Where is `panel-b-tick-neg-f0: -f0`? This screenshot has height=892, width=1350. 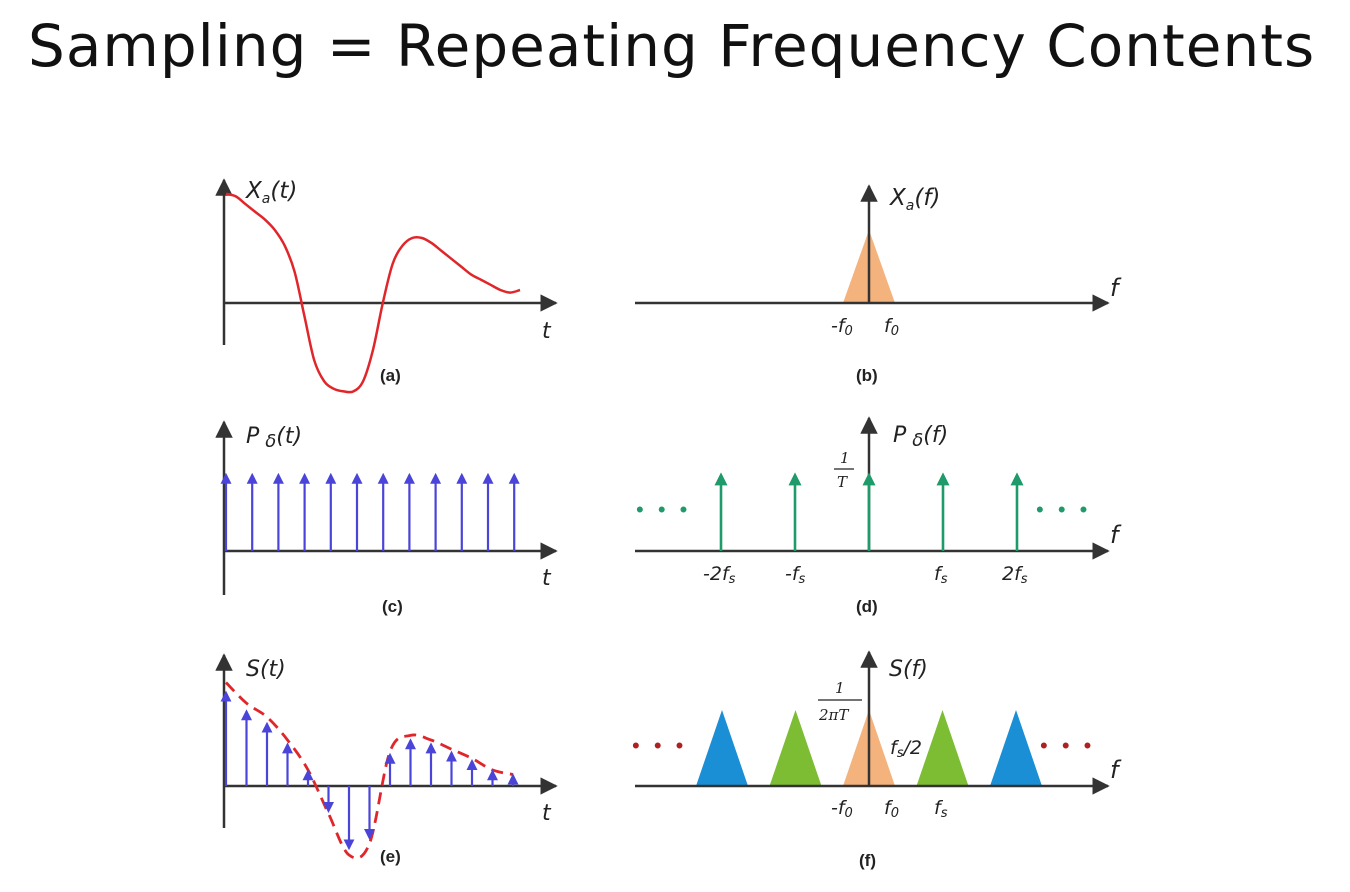 panel-b-tick-neg-f0: -f0 is located at coordinates (842, 327).